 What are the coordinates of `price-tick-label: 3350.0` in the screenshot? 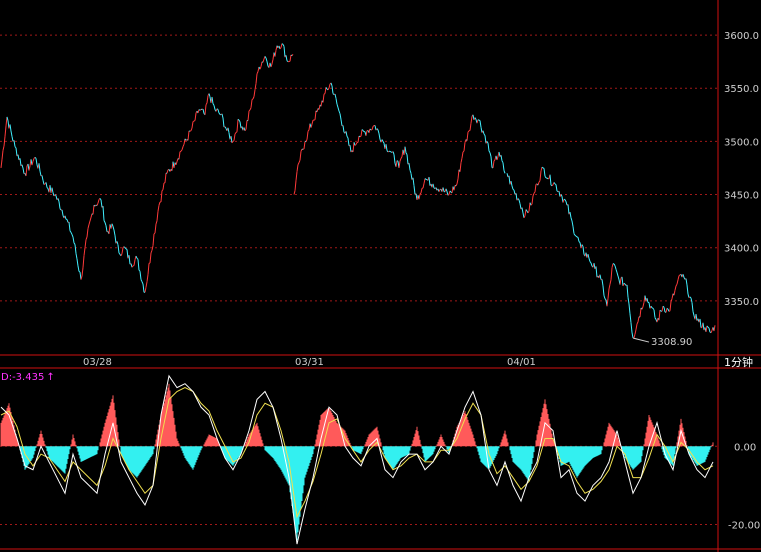 It's located at (741, 302).